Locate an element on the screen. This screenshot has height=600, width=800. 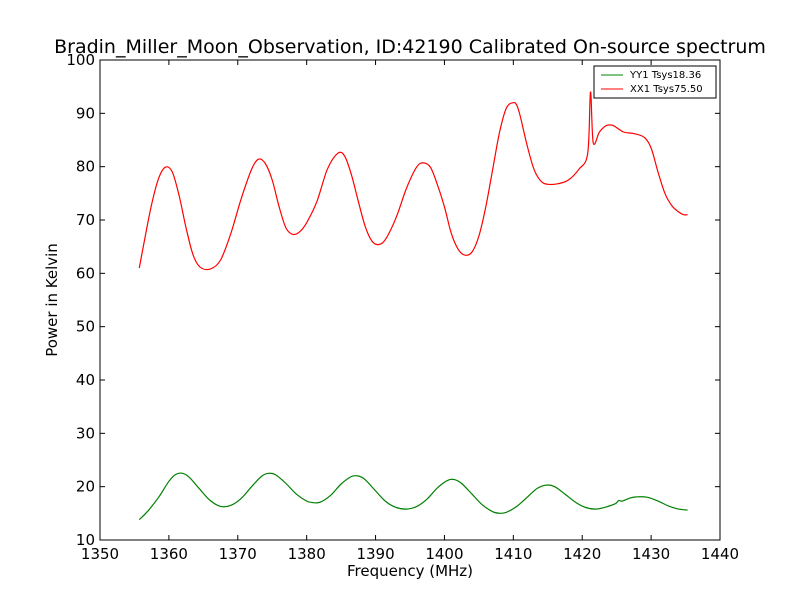
x-tick-label: 1380 is located at coordinates (307, 554).